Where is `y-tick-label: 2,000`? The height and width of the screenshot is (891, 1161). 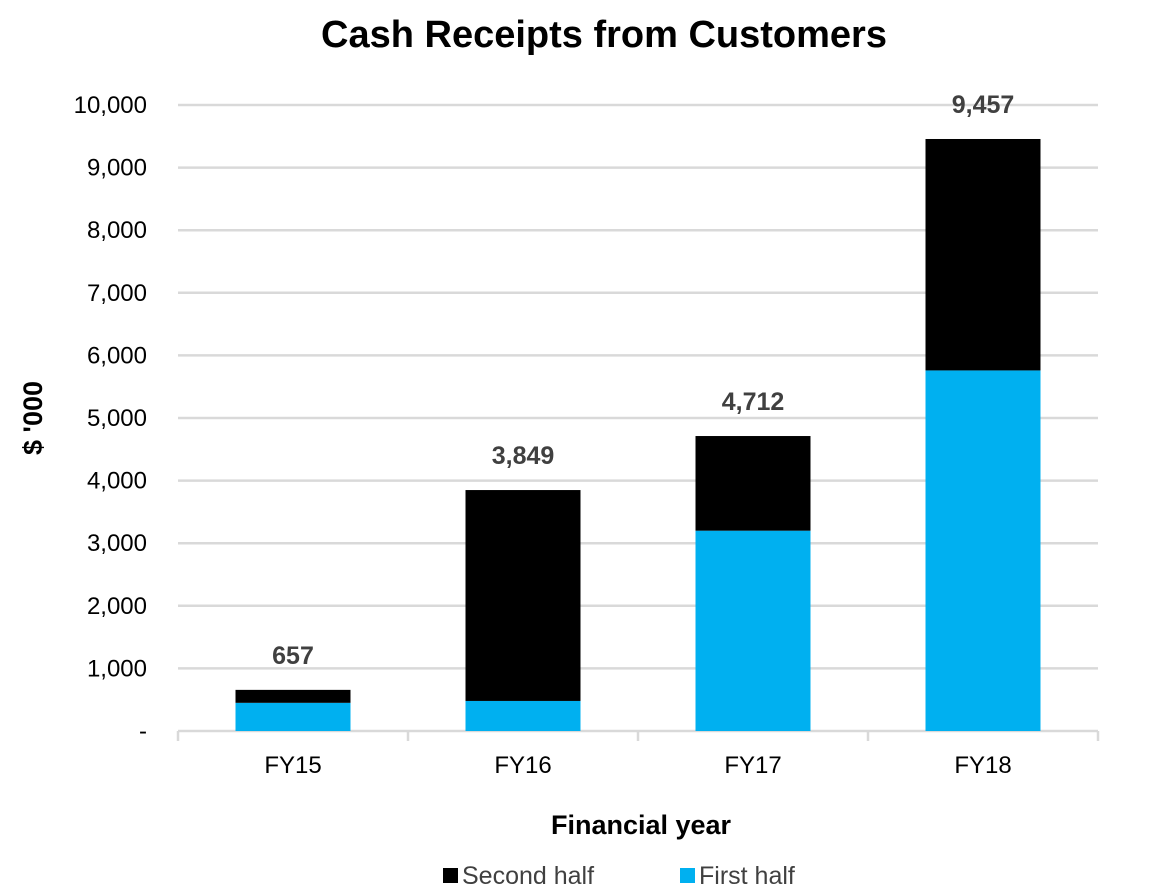 y-tick-label: 2,000 is located at coordinates (117, 606).